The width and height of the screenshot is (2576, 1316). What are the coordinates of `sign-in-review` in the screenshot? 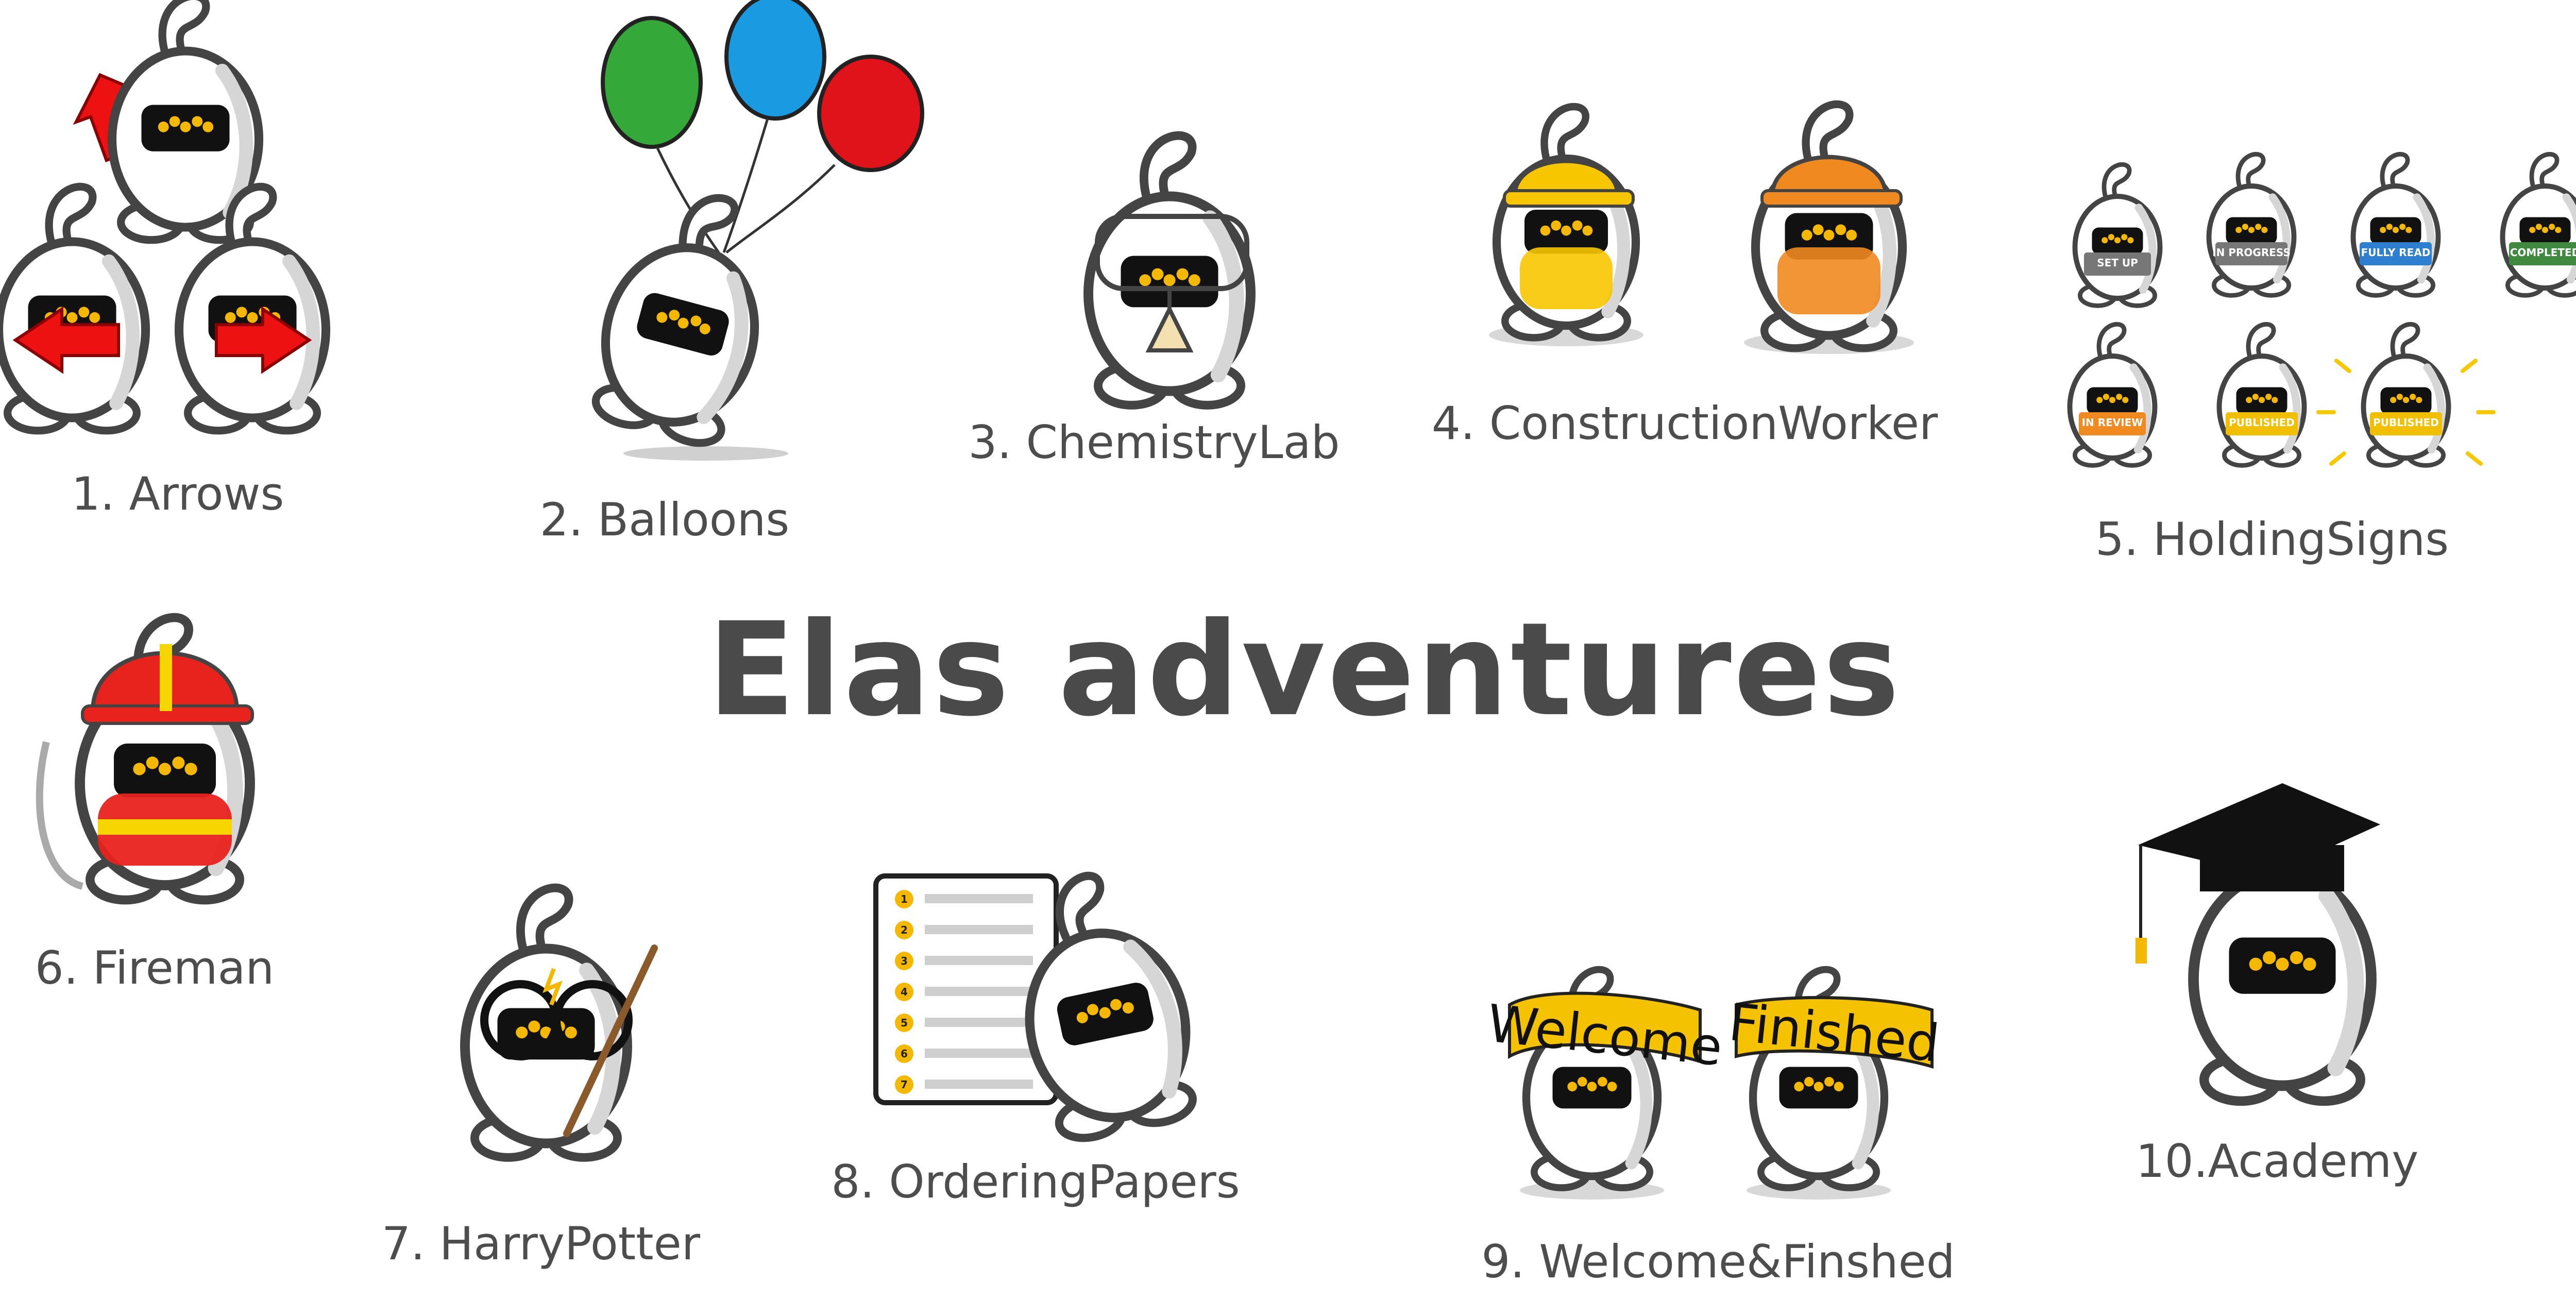 It's located at (2112, 423).